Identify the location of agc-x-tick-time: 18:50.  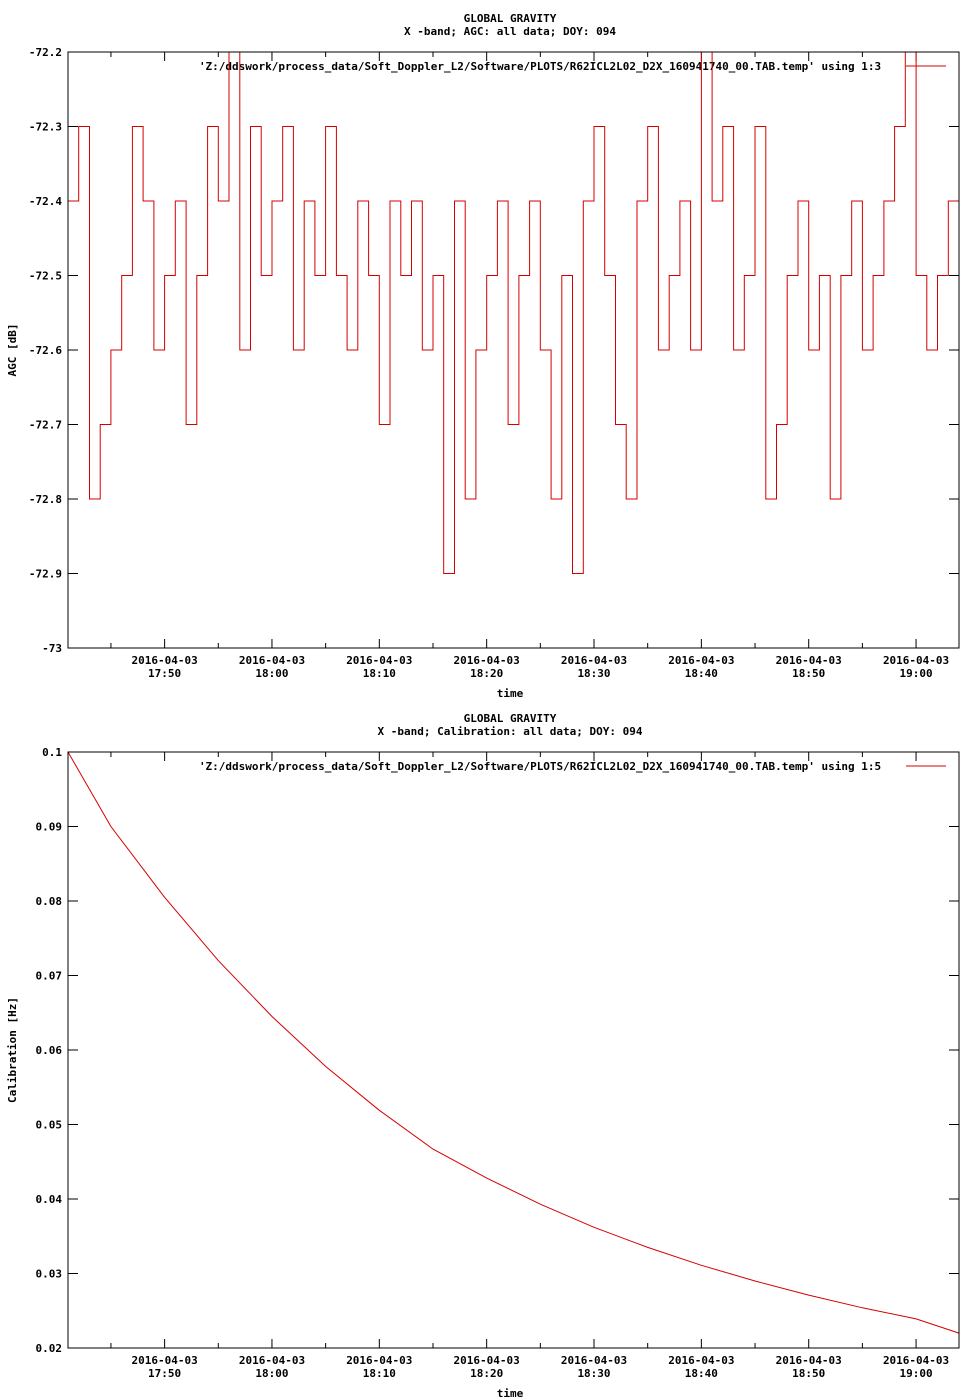
(808, 673).